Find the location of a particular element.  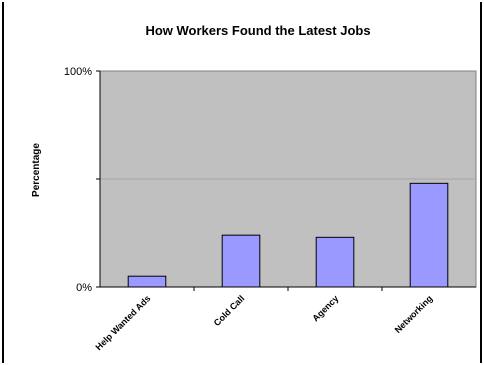

y-axis-label: Percentage is located at coordinates (36, 170).